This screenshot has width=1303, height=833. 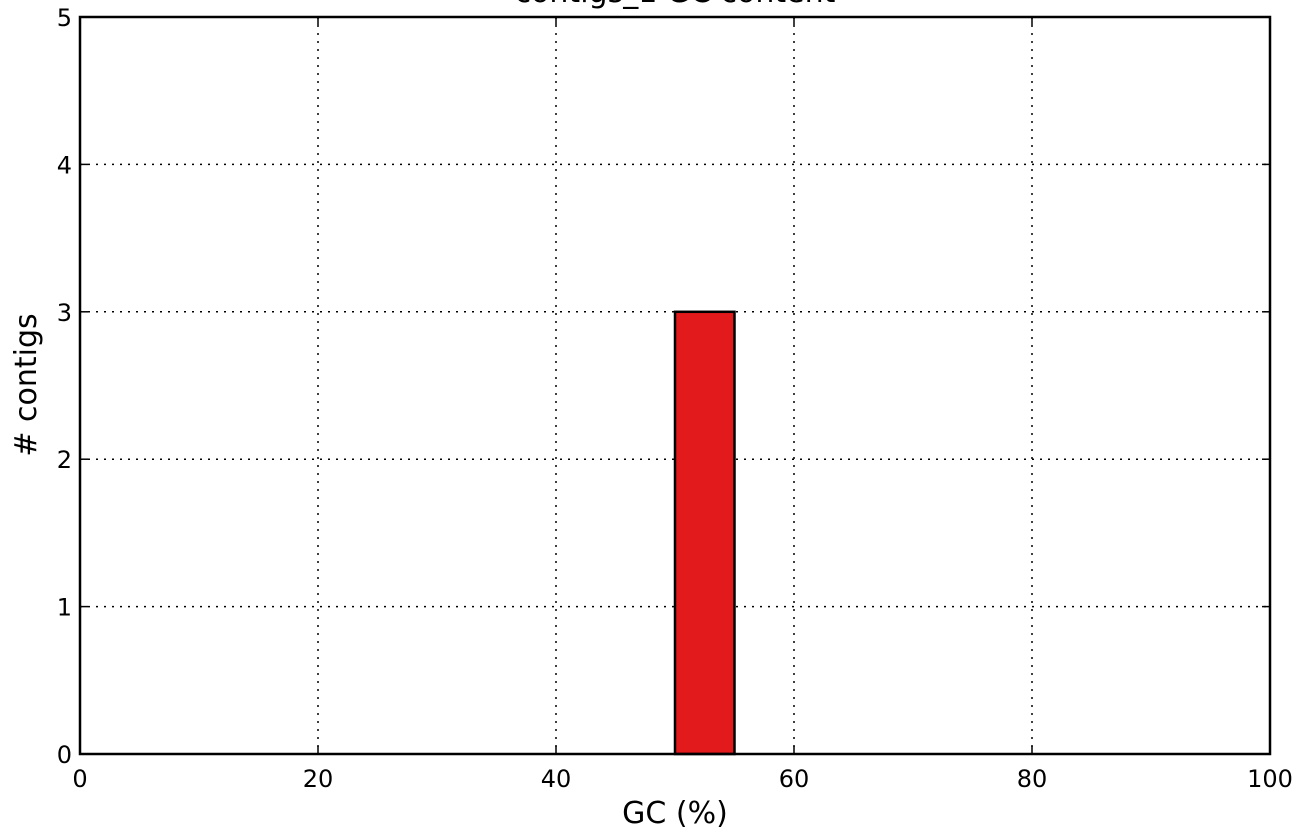 I want to click on x-axis-label: GC (%), so click(x=675, y=813).